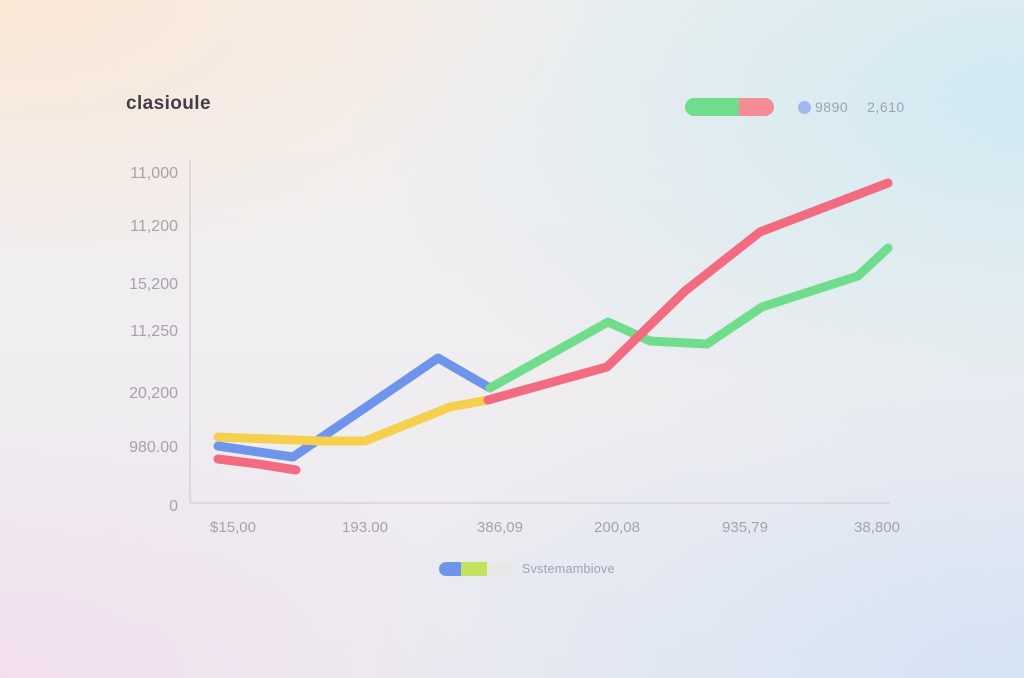  What do you see at coordinates (689, 318) in the screenshot?
I see `series-blue-green-line-green-segment` at bounding box center [689, 318].